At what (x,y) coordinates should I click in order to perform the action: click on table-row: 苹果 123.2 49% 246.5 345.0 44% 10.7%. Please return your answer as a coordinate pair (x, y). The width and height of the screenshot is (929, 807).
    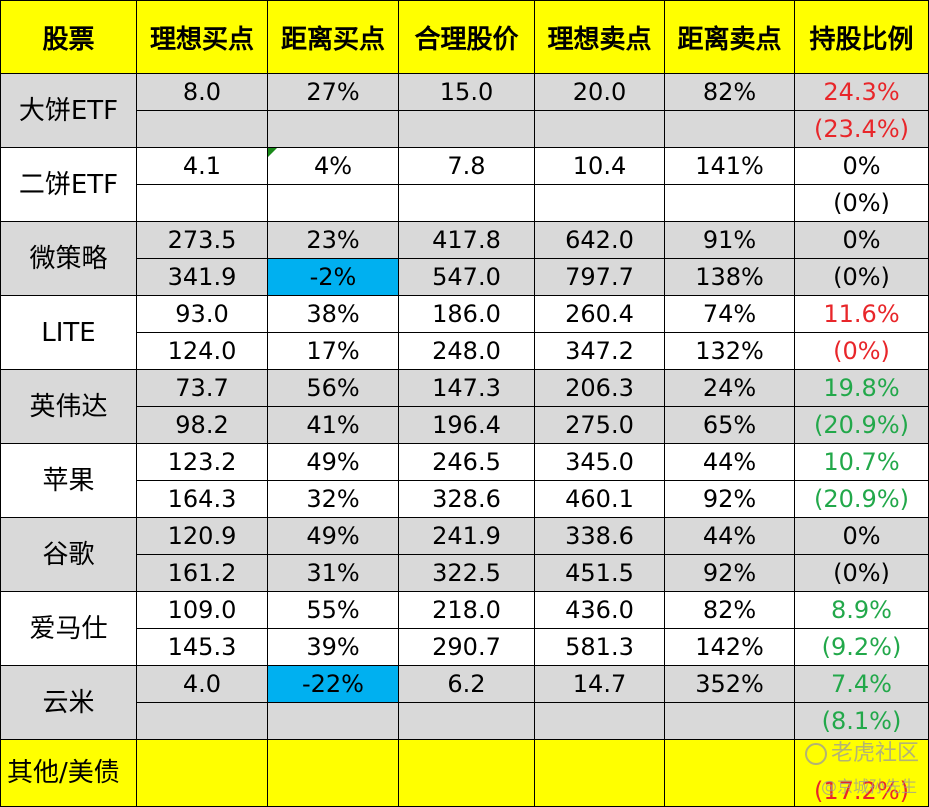
    Looking at the image, I should click on (464, 480).